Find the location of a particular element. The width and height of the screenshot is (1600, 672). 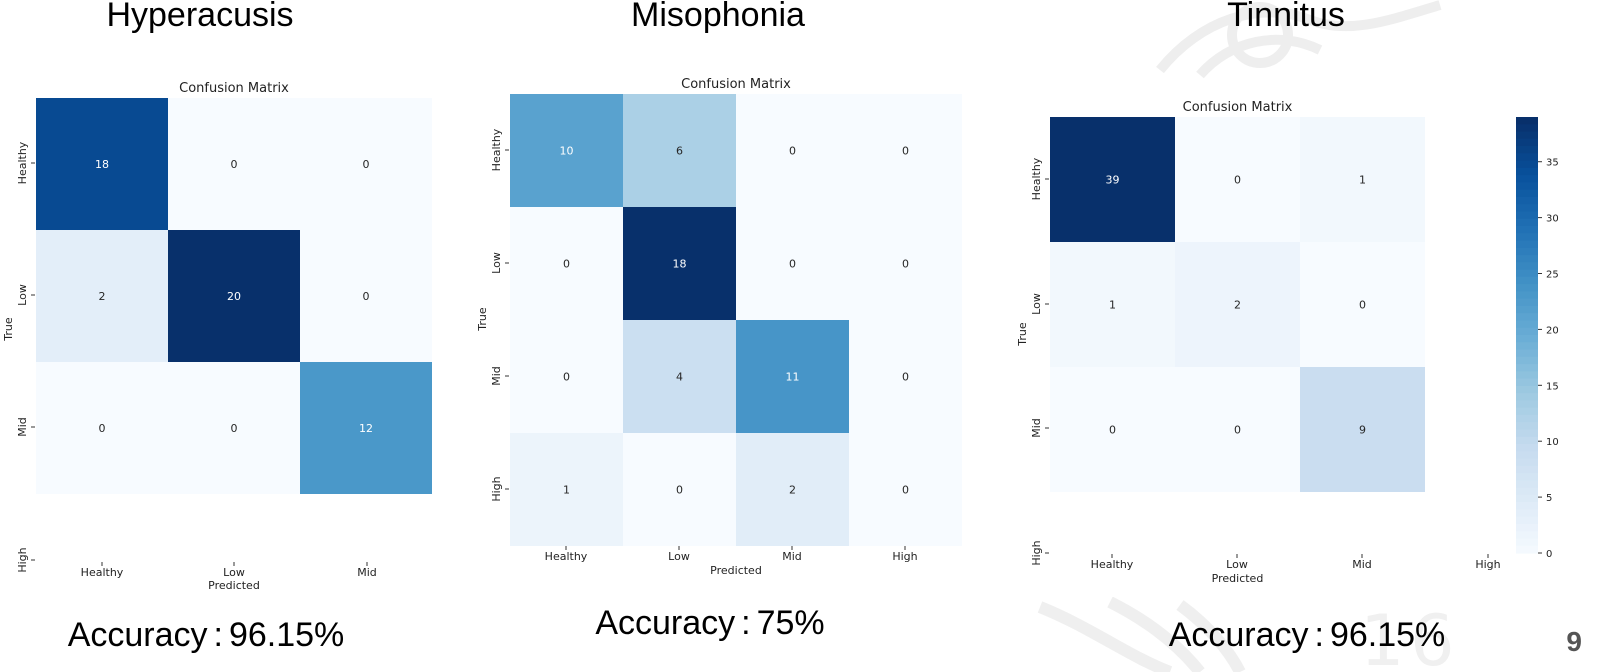

accuracy-tinnitus: Accuracy:96.15% is located at coordinates (1307, 635).